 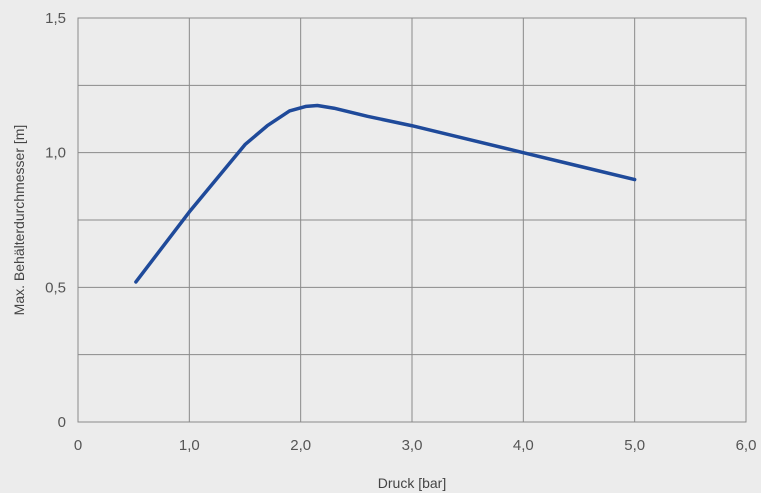 What do you see at coordinates (189, 445) in the screenshot?
I see `x-tick-label: 1,0` at bounding box center [189, 445].